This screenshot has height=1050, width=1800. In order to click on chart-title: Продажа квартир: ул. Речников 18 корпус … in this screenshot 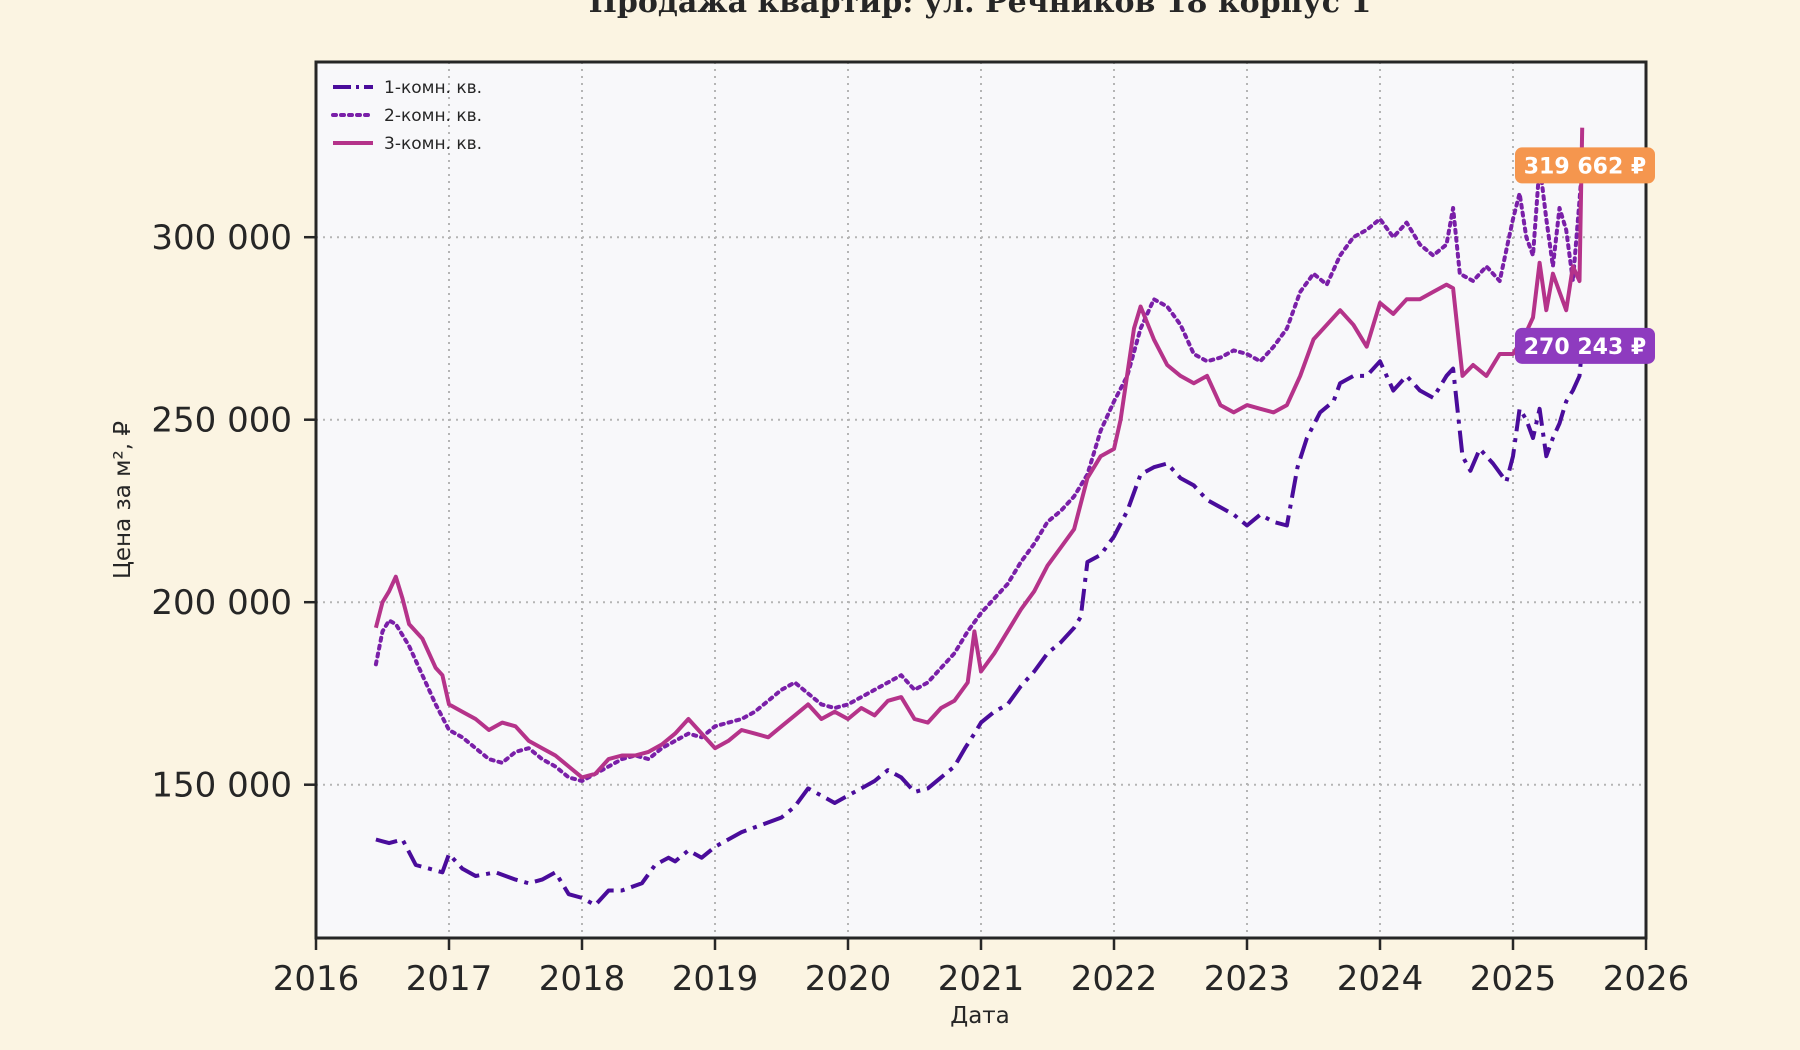, I will do `click(980, 10)`.